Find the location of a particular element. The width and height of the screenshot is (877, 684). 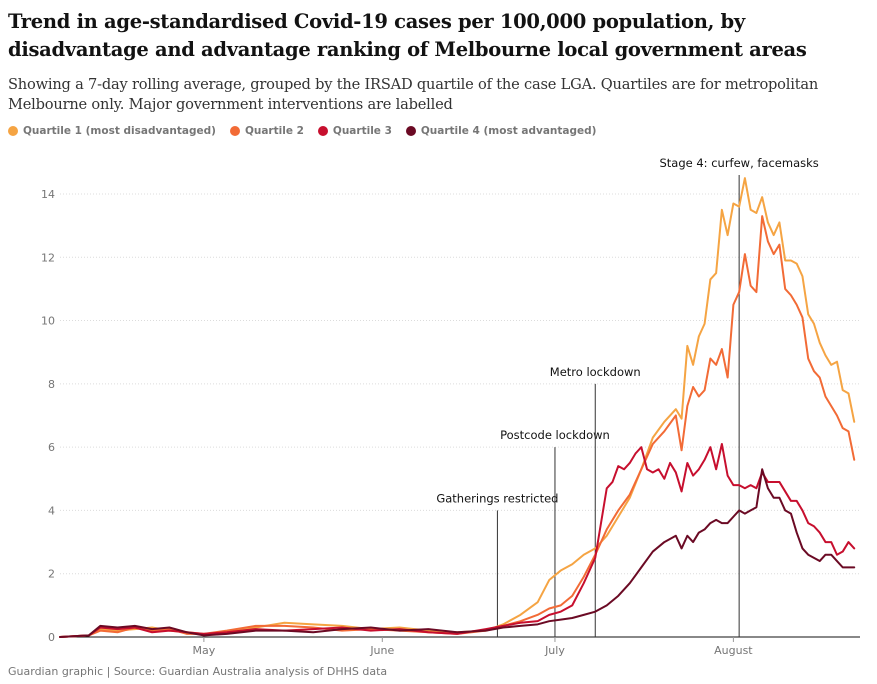

x-tick-label-june: June is located at coordinates (381, 650).